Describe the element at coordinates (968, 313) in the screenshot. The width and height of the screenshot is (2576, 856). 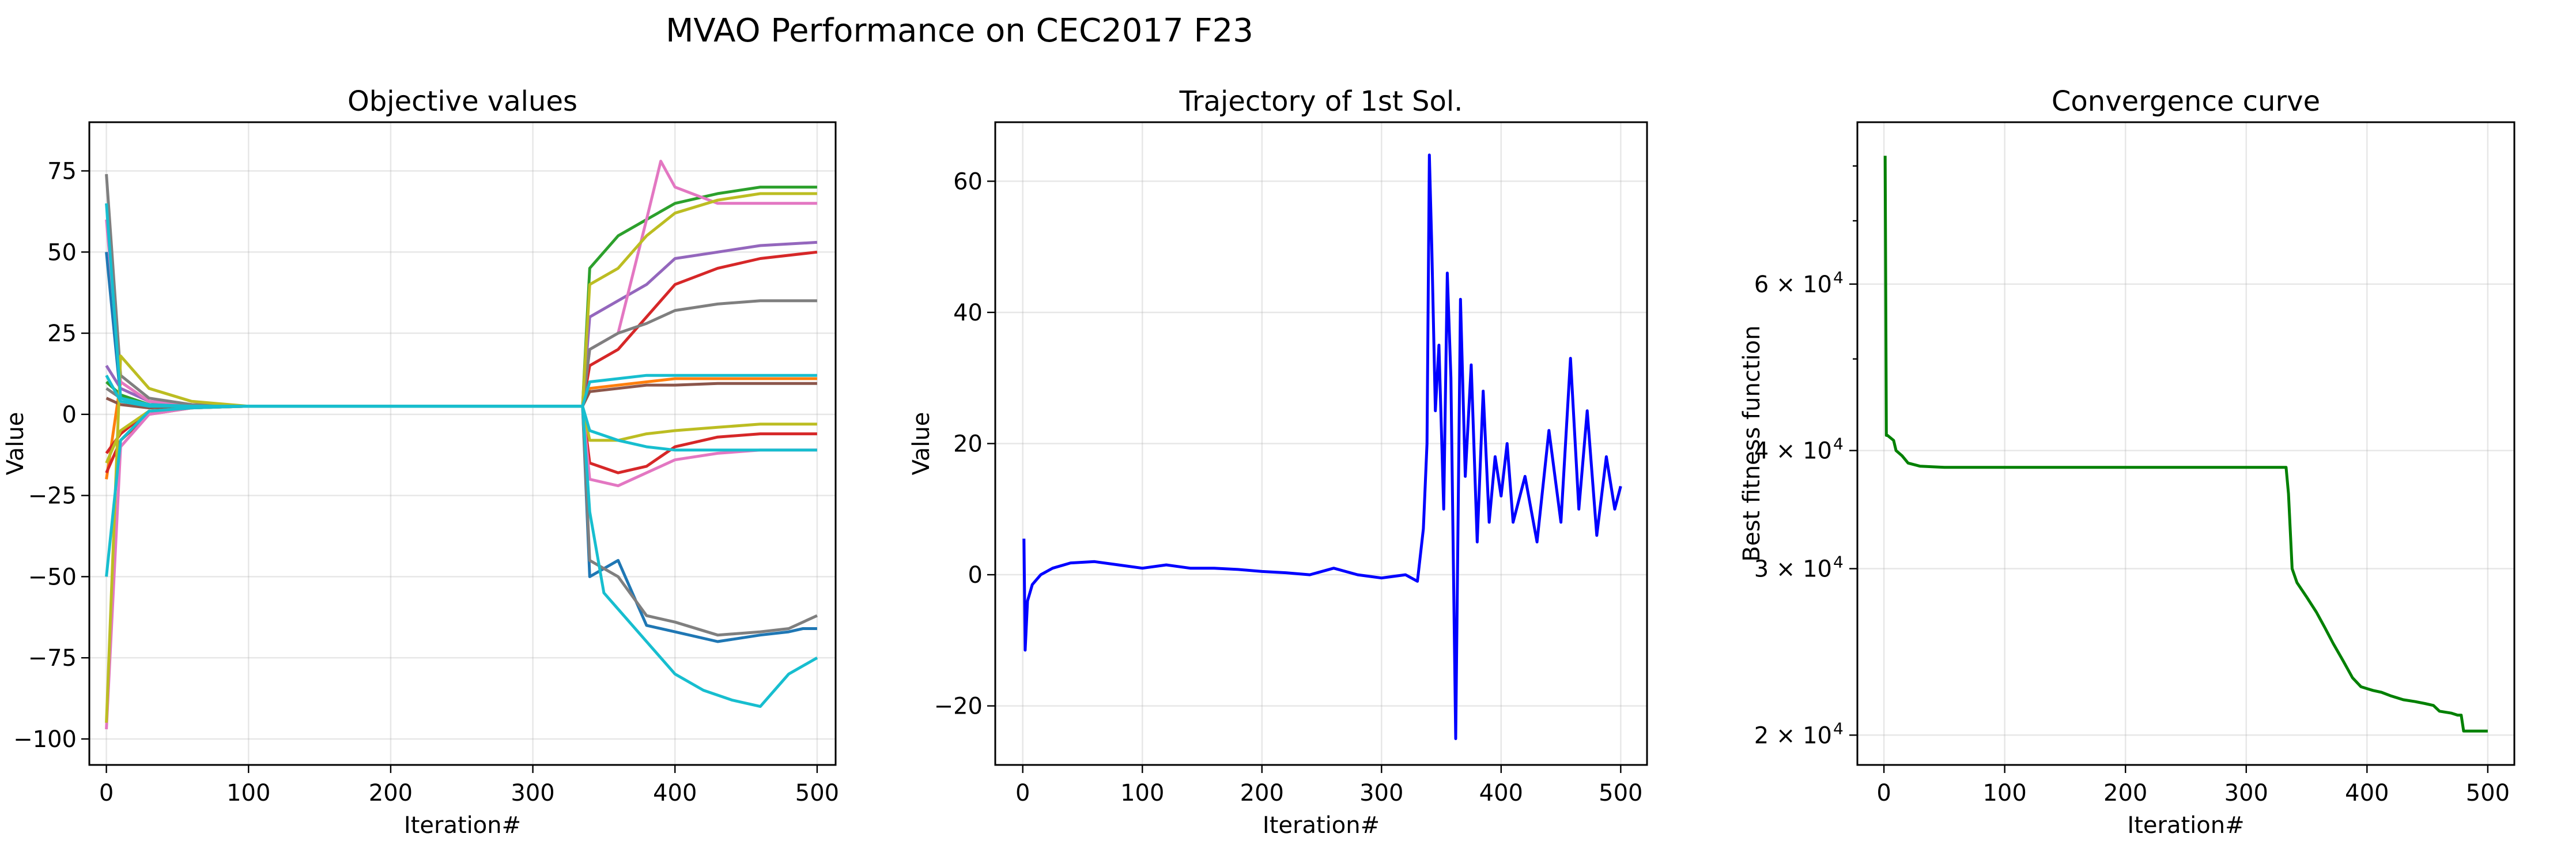
I see `panel2-ytick-label: 40` at that location.